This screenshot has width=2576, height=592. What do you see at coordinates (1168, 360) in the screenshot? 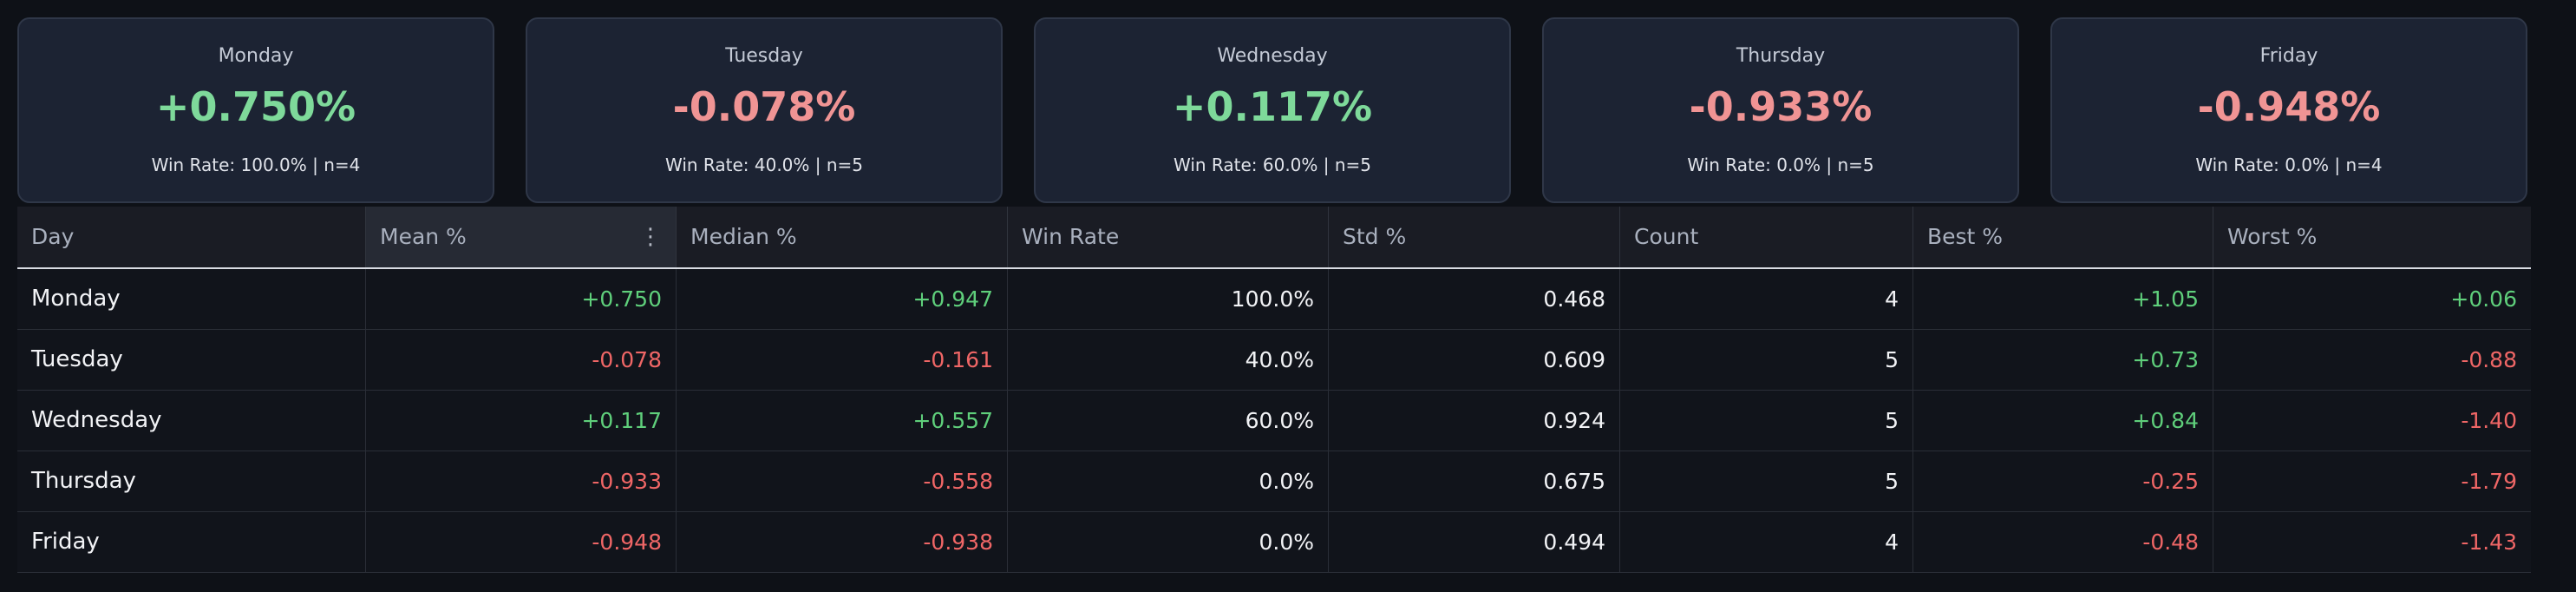
I see `cell-win-rate: 40.0%` at bounding box center [1168, 360].